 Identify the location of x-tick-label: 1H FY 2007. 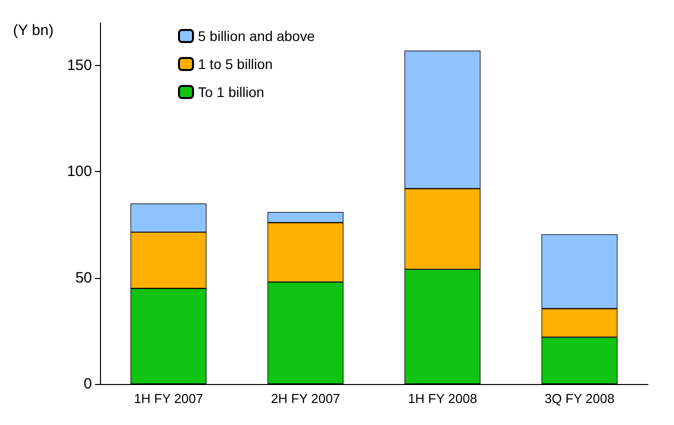
(169, 398).